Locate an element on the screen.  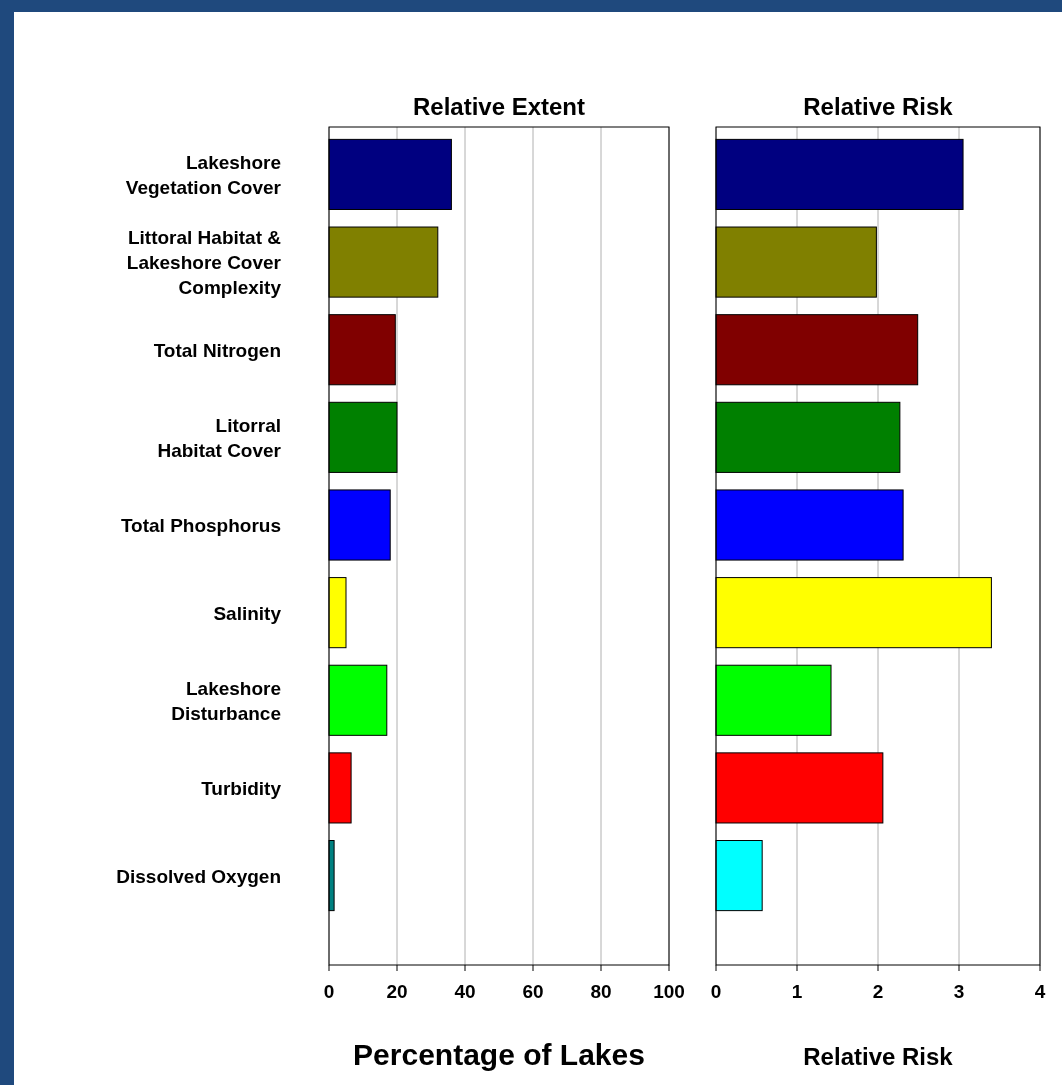
y-tick-label: Salinity is located at coordinates (247, 613).